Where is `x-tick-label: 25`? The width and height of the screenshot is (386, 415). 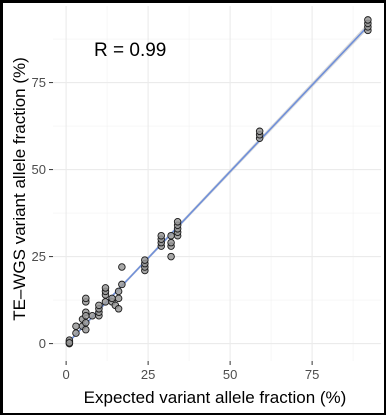 x-tick-label: 25 is located at coordinates (148, 374).